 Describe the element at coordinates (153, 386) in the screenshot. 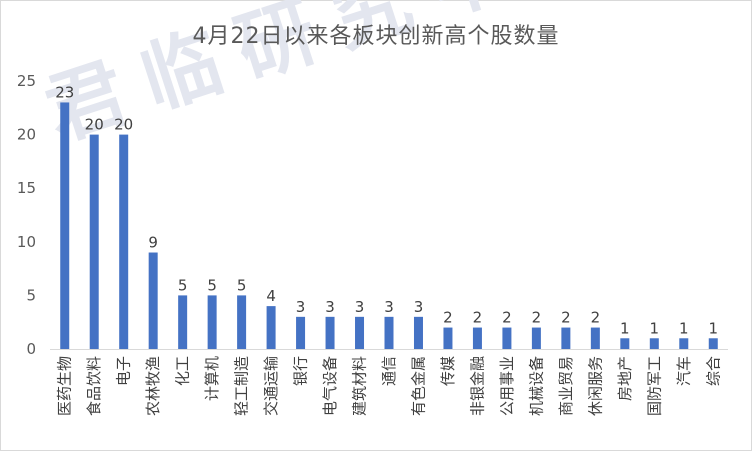

I see `x-tick-label: 农林牧渔` at that location.